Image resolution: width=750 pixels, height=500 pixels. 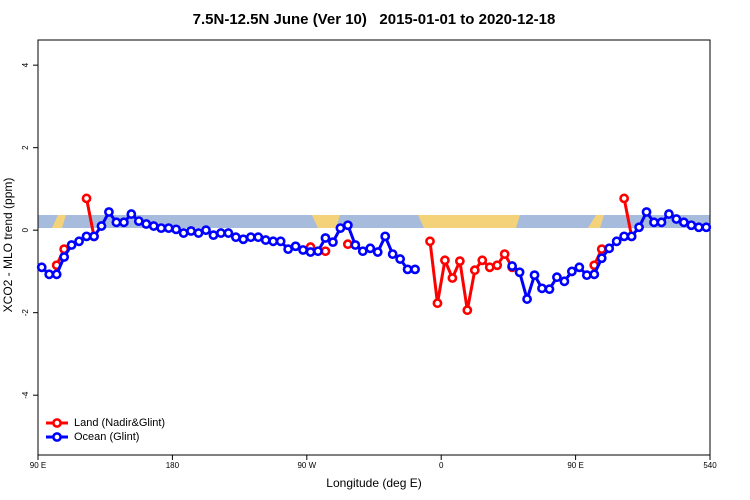 I want to click on x-tick-label: 180, so click(x=173, y=465).